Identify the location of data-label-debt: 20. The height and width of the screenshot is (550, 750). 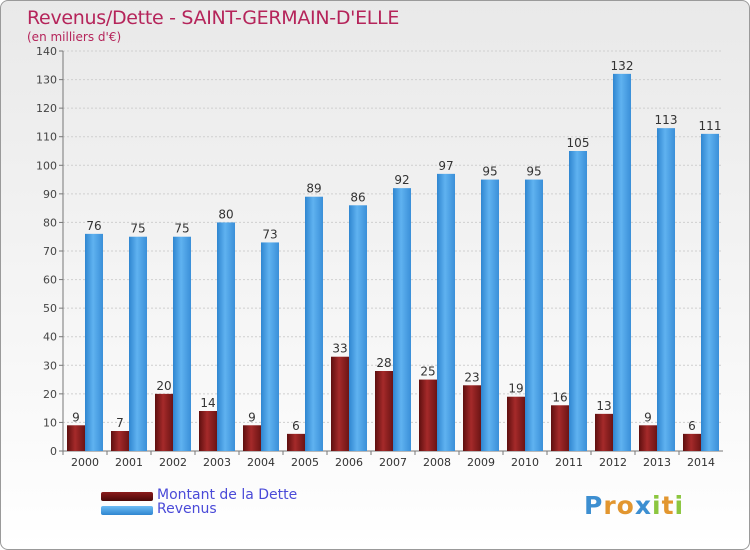
(163, 386).